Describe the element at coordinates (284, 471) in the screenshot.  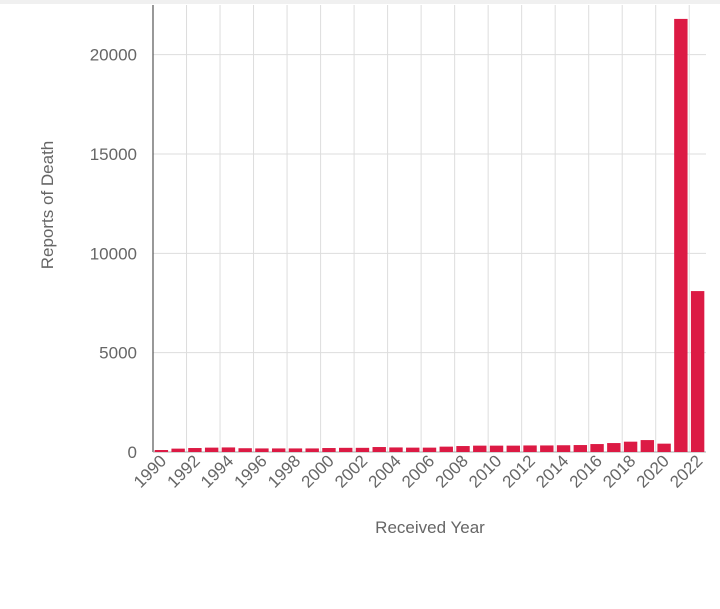
I see `x-tick-label: 1998` at that location.